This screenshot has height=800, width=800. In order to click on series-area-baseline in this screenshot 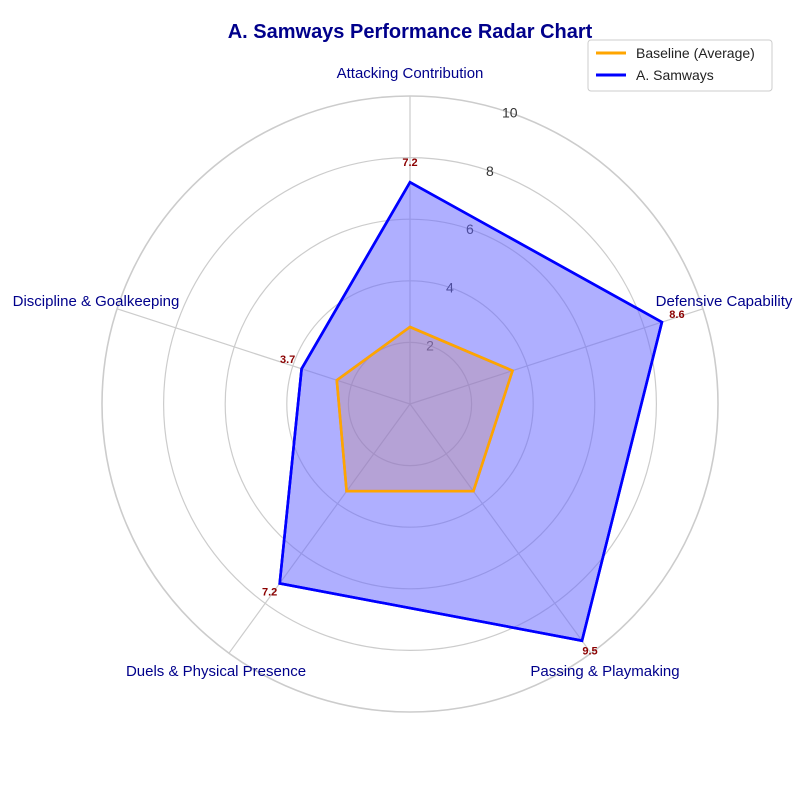, I will do `click(424, 409)`.